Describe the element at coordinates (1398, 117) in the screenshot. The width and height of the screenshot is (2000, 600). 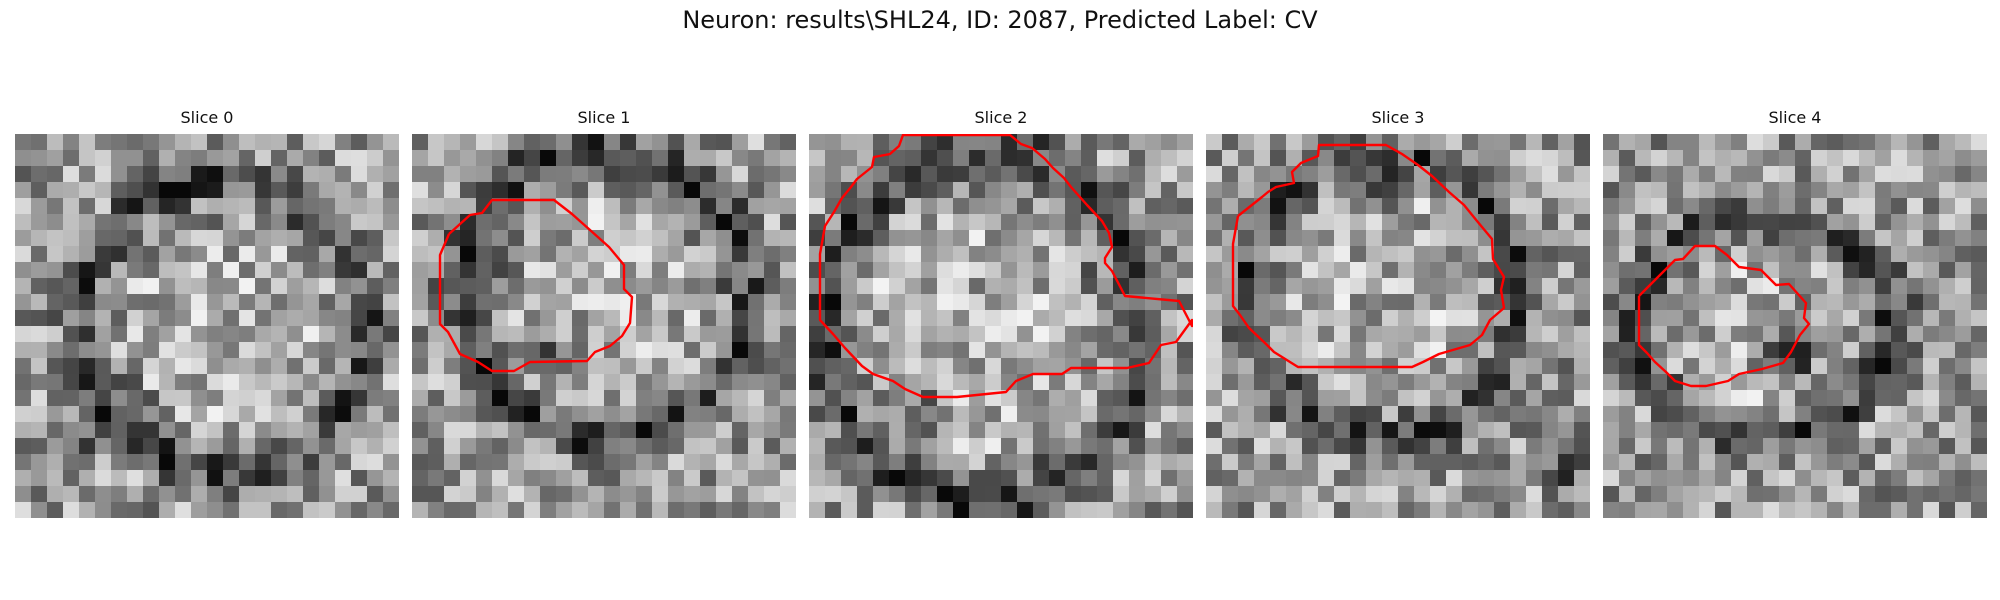
I see `slice-title: Slice 3` at that location.